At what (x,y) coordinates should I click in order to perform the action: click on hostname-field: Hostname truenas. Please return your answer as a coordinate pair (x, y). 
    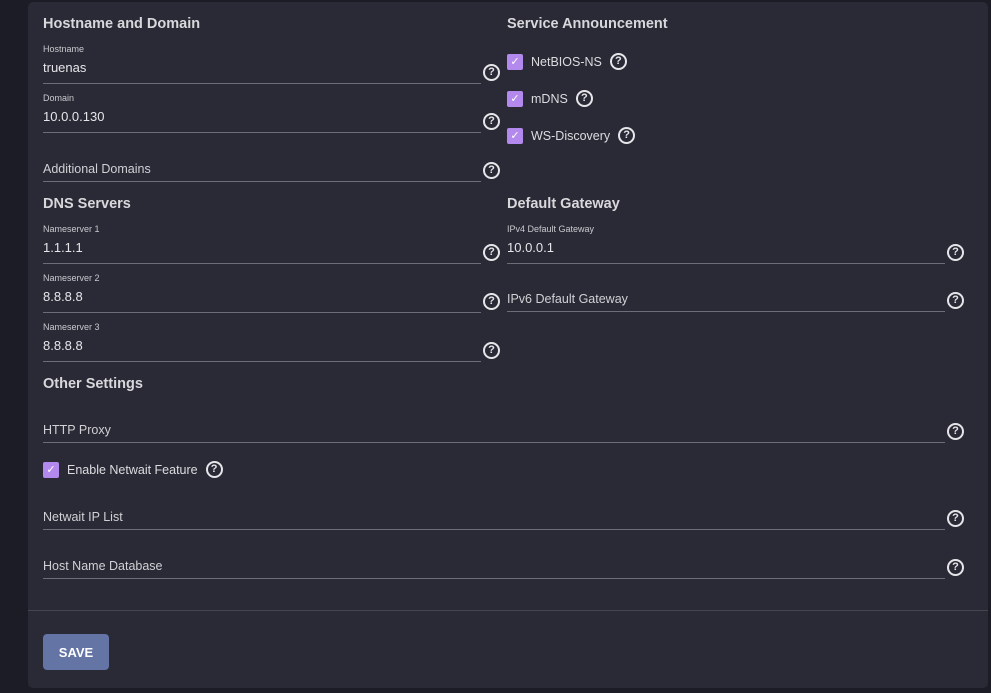
    Looking at the image, I should click on (262, 64).